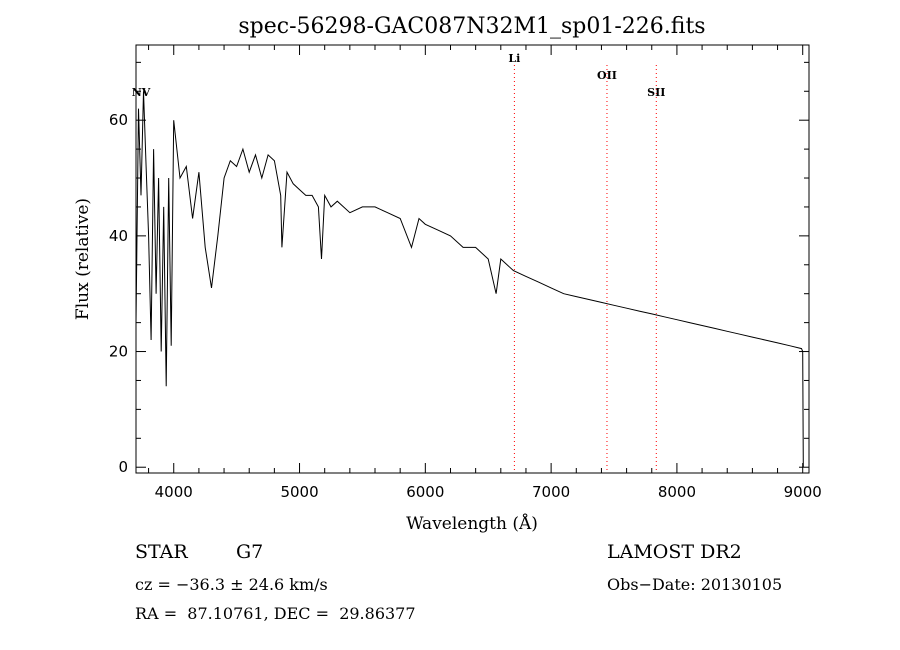 The width and height of the screenshot is (900, 650). Describe the element at coordinates (118, 120) in the screenshot. I see `y-tick-label: 60` at that location.